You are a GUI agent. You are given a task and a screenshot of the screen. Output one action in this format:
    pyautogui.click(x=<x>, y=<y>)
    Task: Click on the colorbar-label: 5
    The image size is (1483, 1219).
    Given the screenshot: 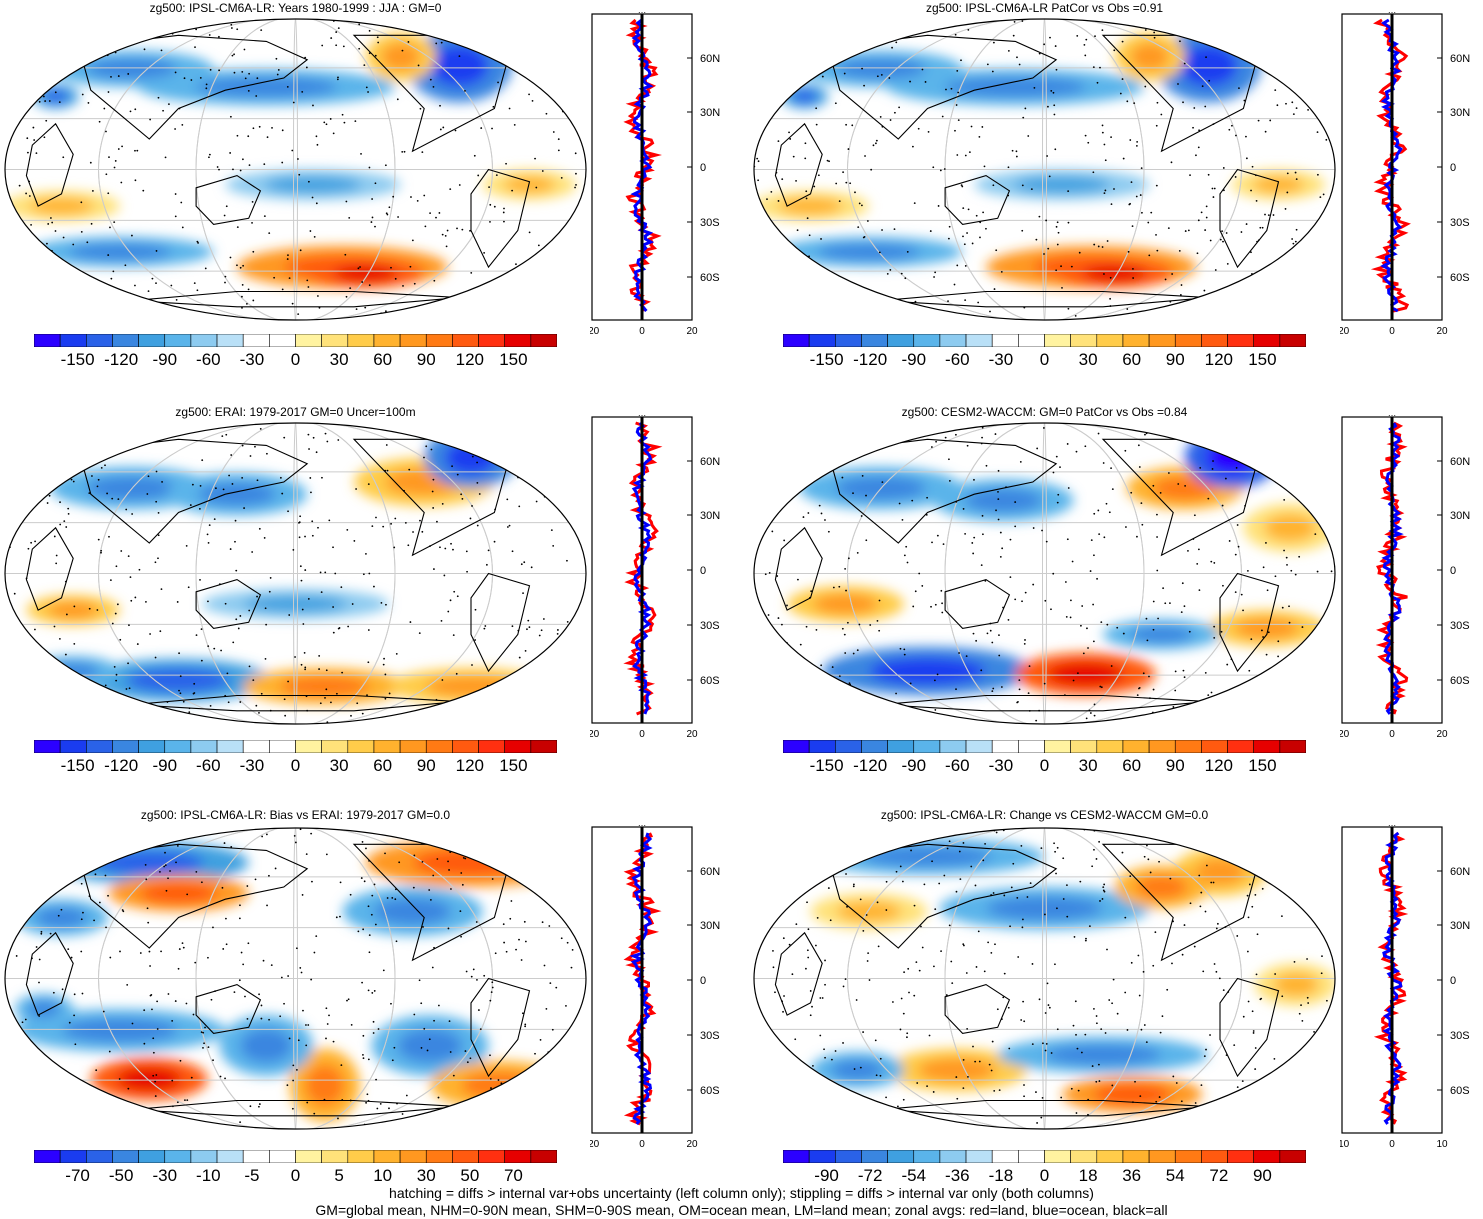 What is the action you would take?
    pyautogui.click(x=339, y=1175)
    